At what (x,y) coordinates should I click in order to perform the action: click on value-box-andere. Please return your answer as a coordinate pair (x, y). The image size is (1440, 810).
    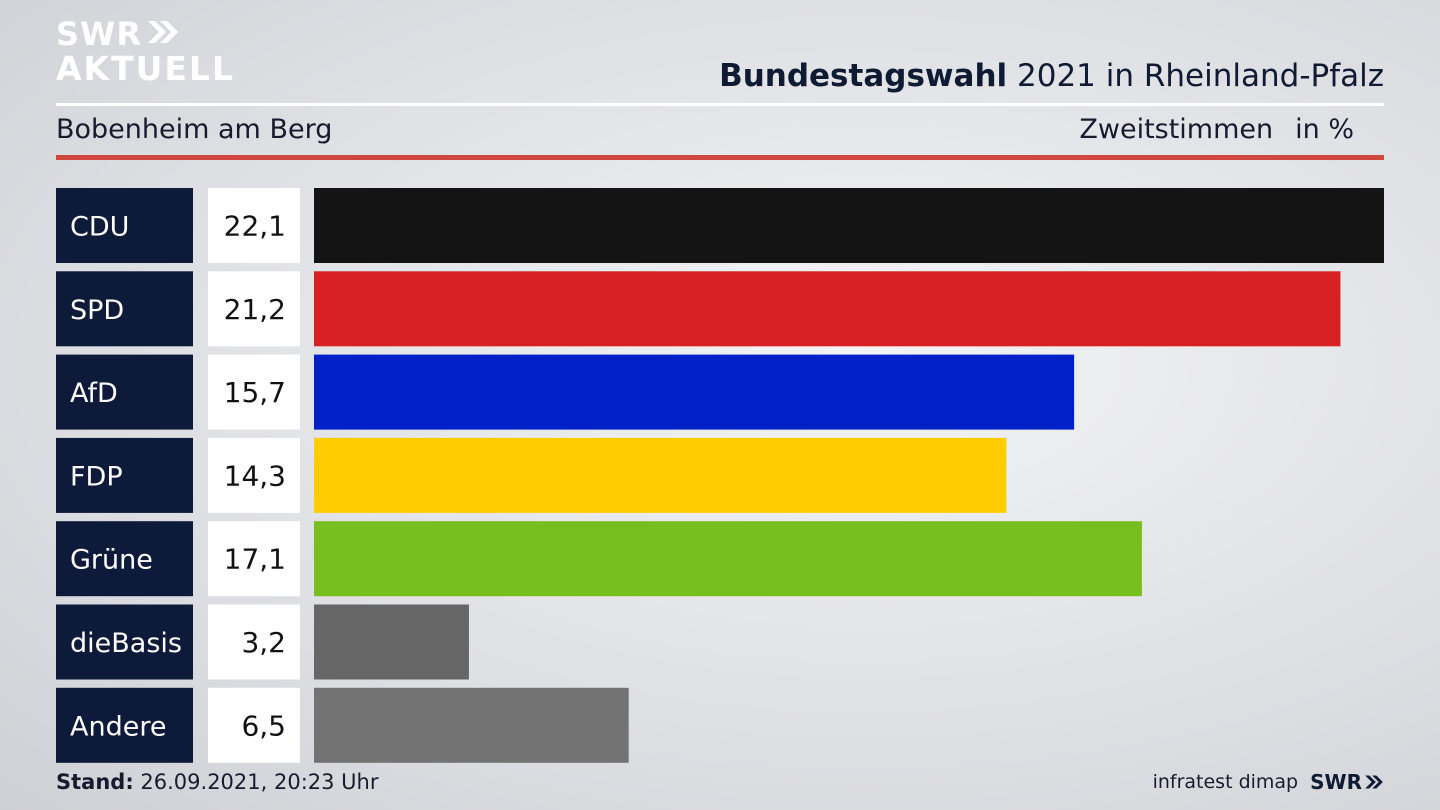
    Looking at the image, I should click on (254, 725).